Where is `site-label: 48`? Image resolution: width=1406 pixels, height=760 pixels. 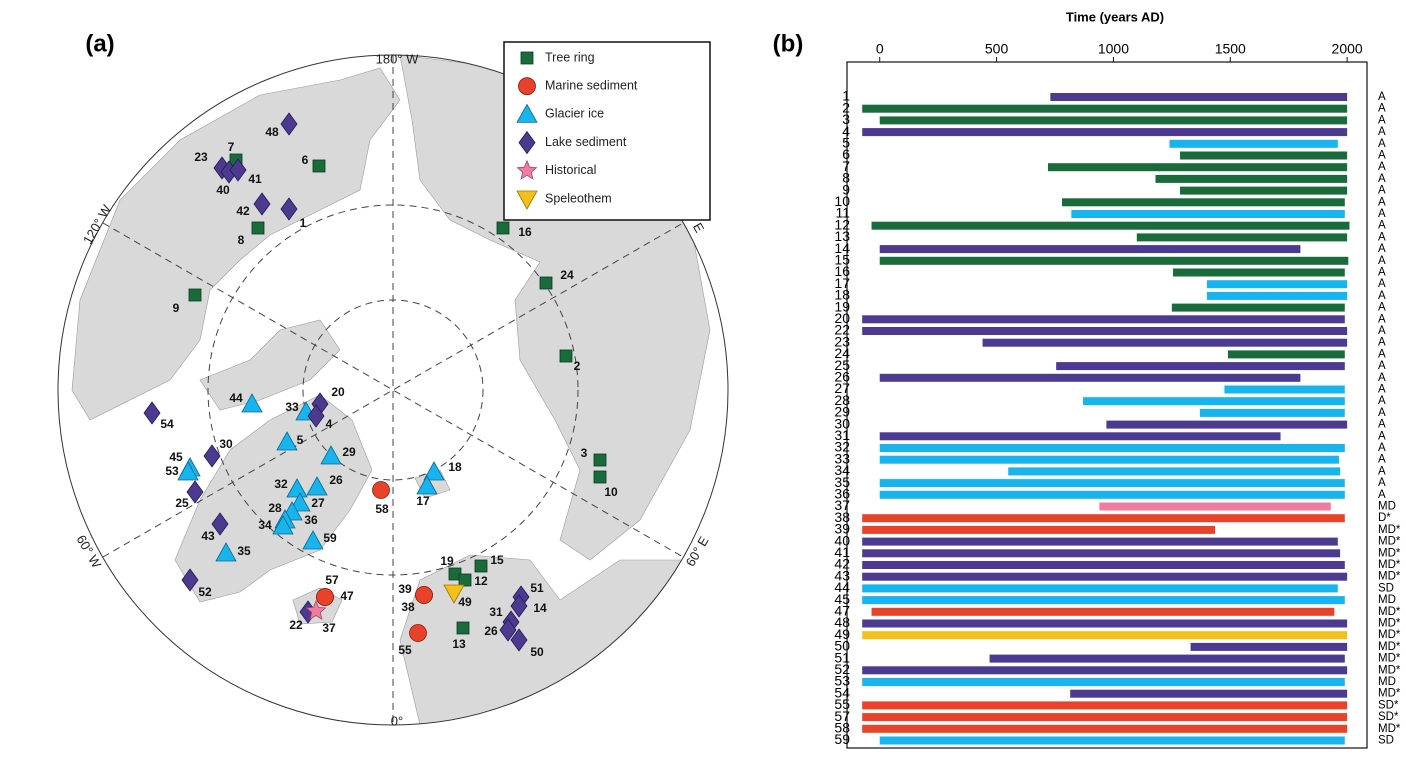 site-label: 48 is located at coordinates (272, 132).